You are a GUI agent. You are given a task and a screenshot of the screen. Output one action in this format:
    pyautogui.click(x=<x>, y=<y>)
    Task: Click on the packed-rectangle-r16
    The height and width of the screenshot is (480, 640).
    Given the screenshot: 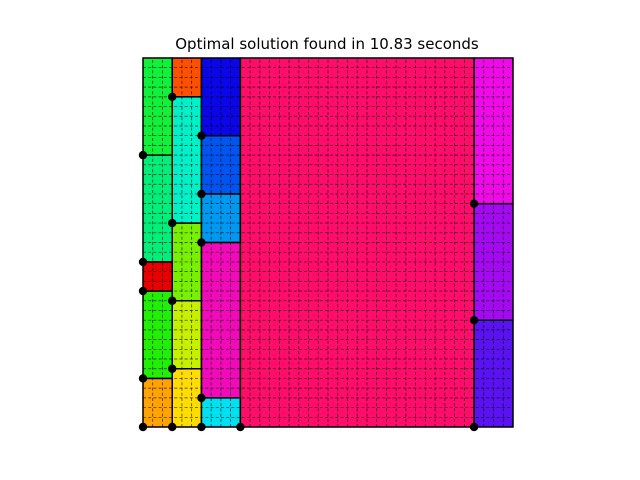 What is the action you would take?
    pyautogui.click(x=221, y=412)
    